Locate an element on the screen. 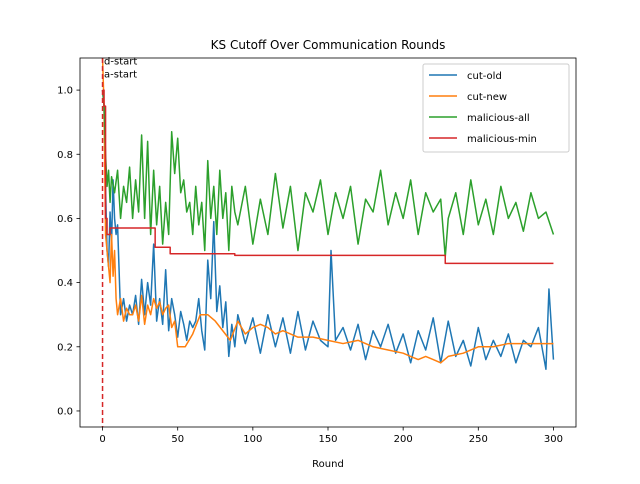 The width and height of the screenshot is (640, 484). y-tick-label: 0.4 is located at coordinates (65, 283).